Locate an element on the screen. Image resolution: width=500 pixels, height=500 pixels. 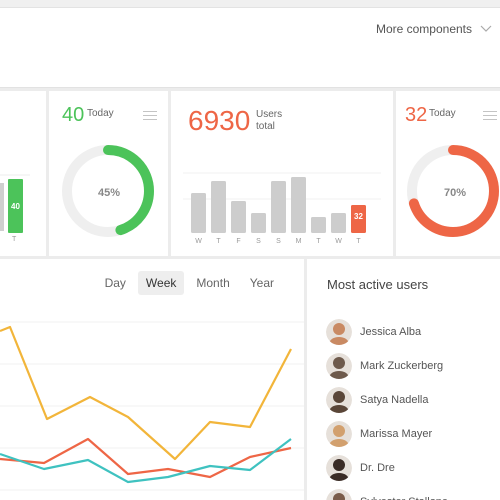
user-row: Jessica Alba is located at coordinates (373, 332).